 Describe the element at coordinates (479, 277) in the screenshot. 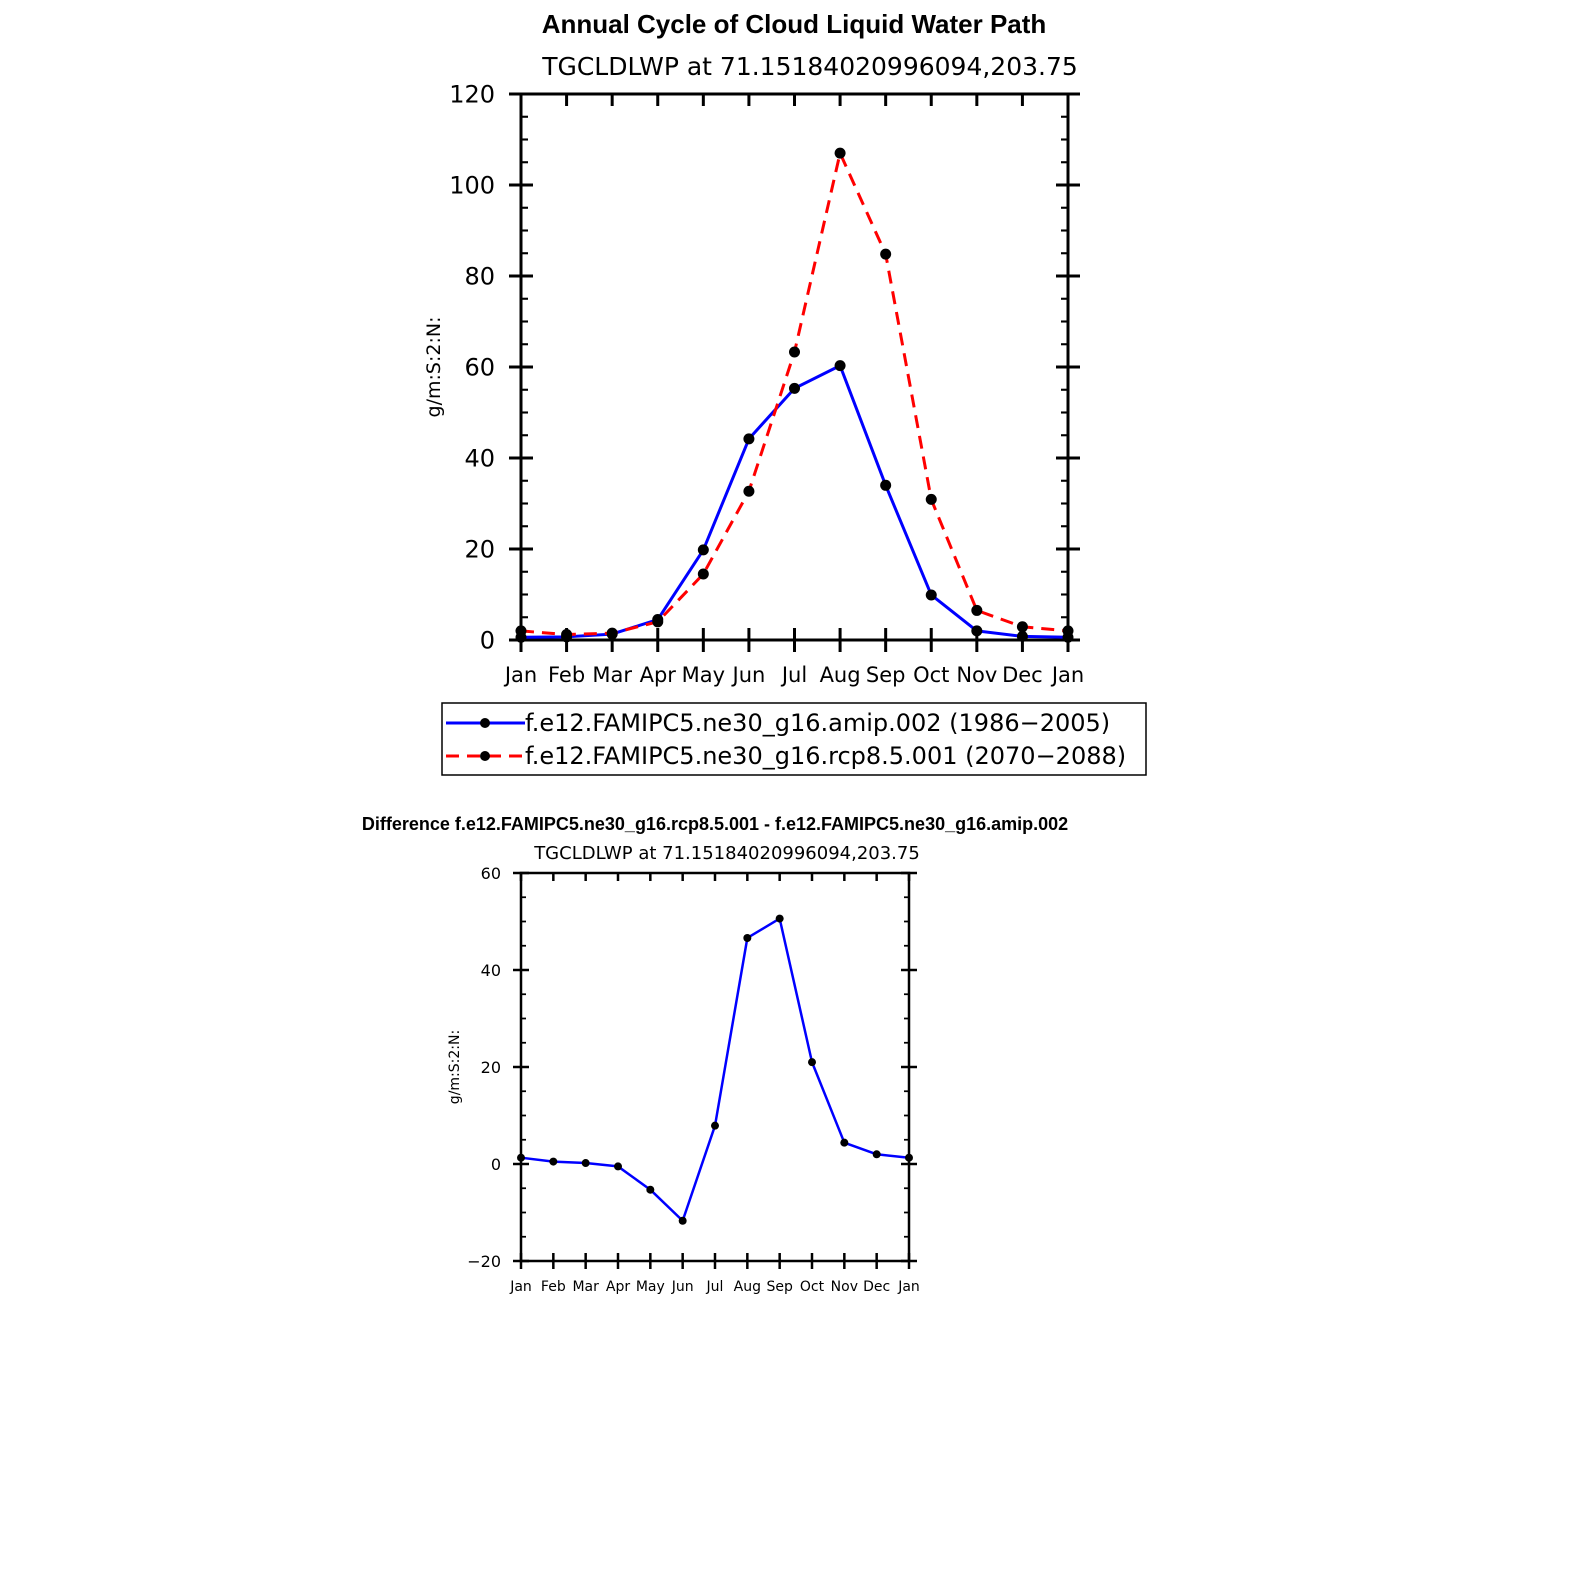

I see `y-tick-label: 80` at that location.